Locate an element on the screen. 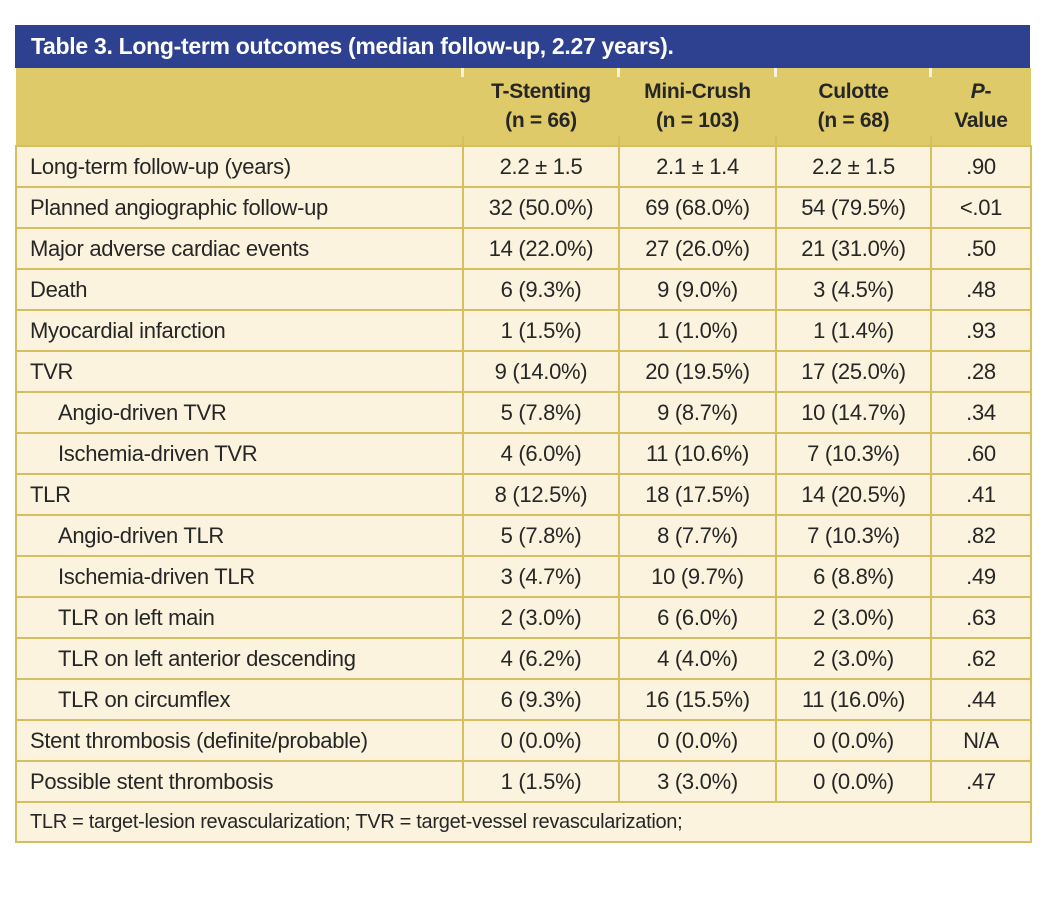  cell-mini-crush: 2.1 ± 1.4 is located at coordinates (697, 166).